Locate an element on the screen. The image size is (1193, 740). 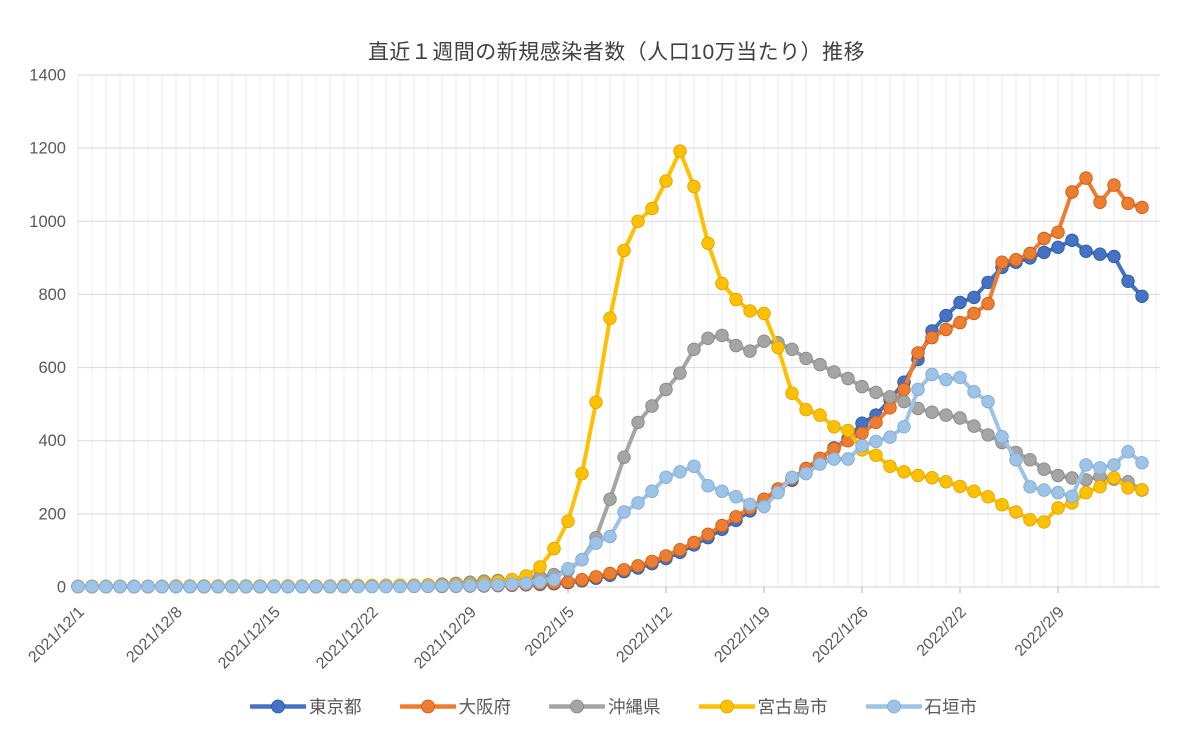
svg-text: 2022/2/2 is located at coordinates (942, 632).